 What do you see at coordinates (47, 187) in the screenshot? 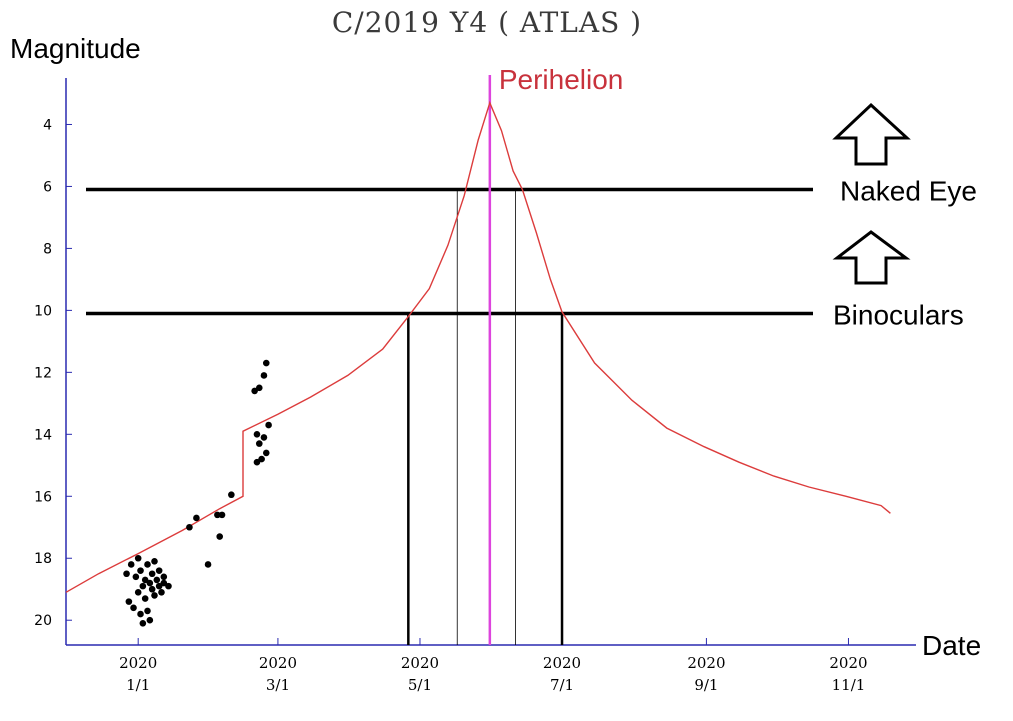
I see `y-tick-label: 6` at bounding box center [47, 187].